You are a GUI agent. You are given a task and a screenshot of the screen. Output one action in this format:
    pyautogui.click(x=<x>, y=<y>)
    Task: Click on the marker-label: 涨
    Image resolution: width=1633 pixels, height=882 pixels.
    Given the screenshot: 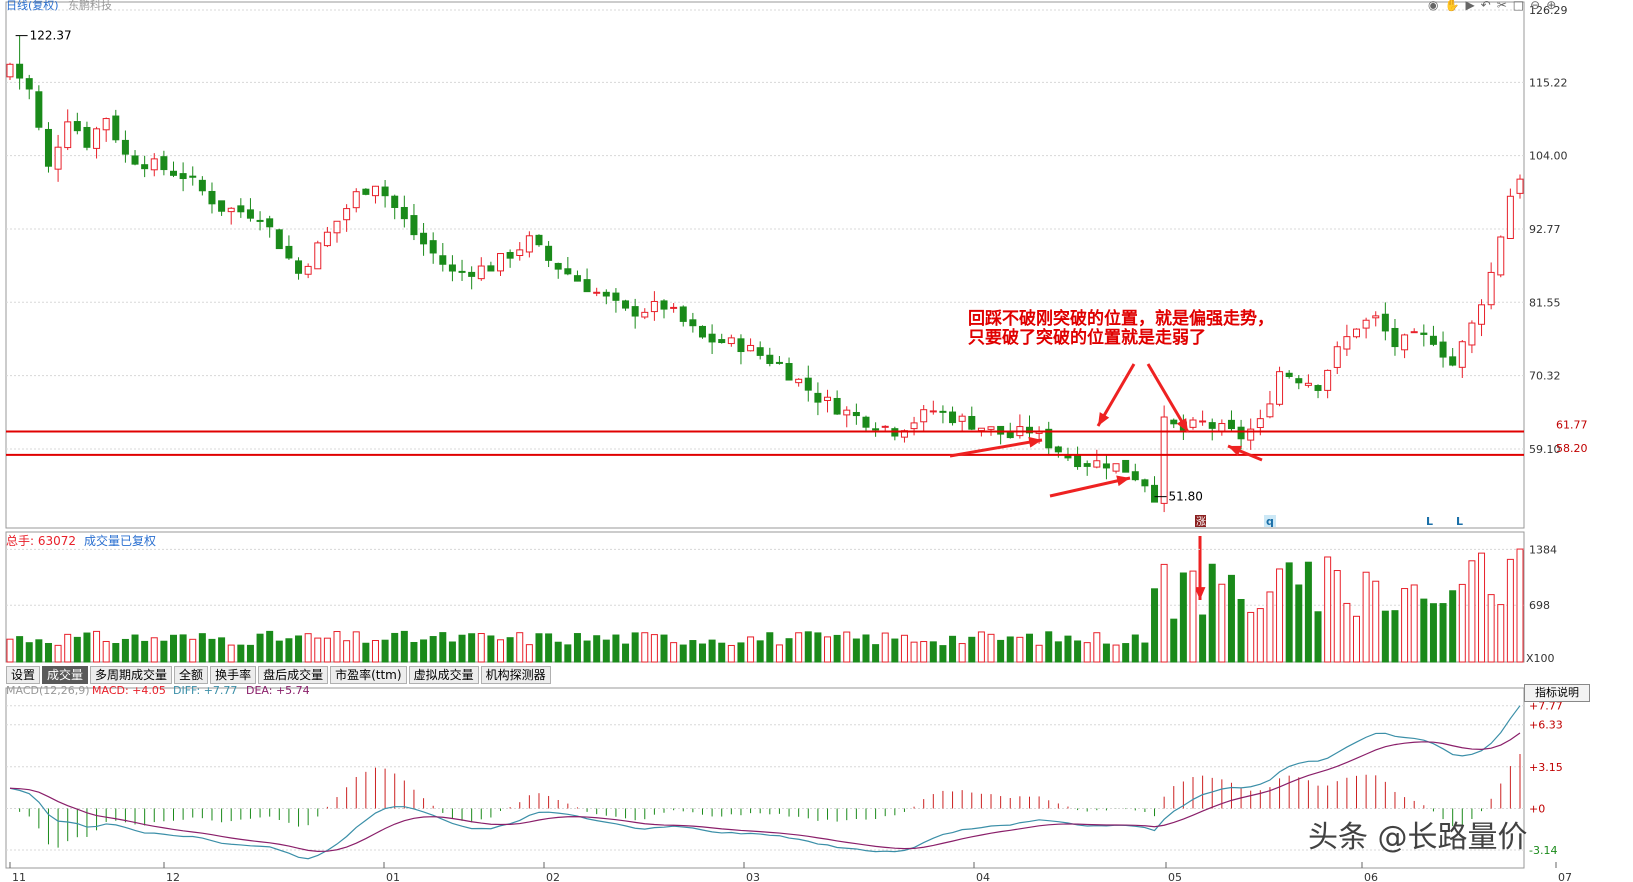 What is the action you would take?
    pyautogui.click(x=1201, y=522)
    